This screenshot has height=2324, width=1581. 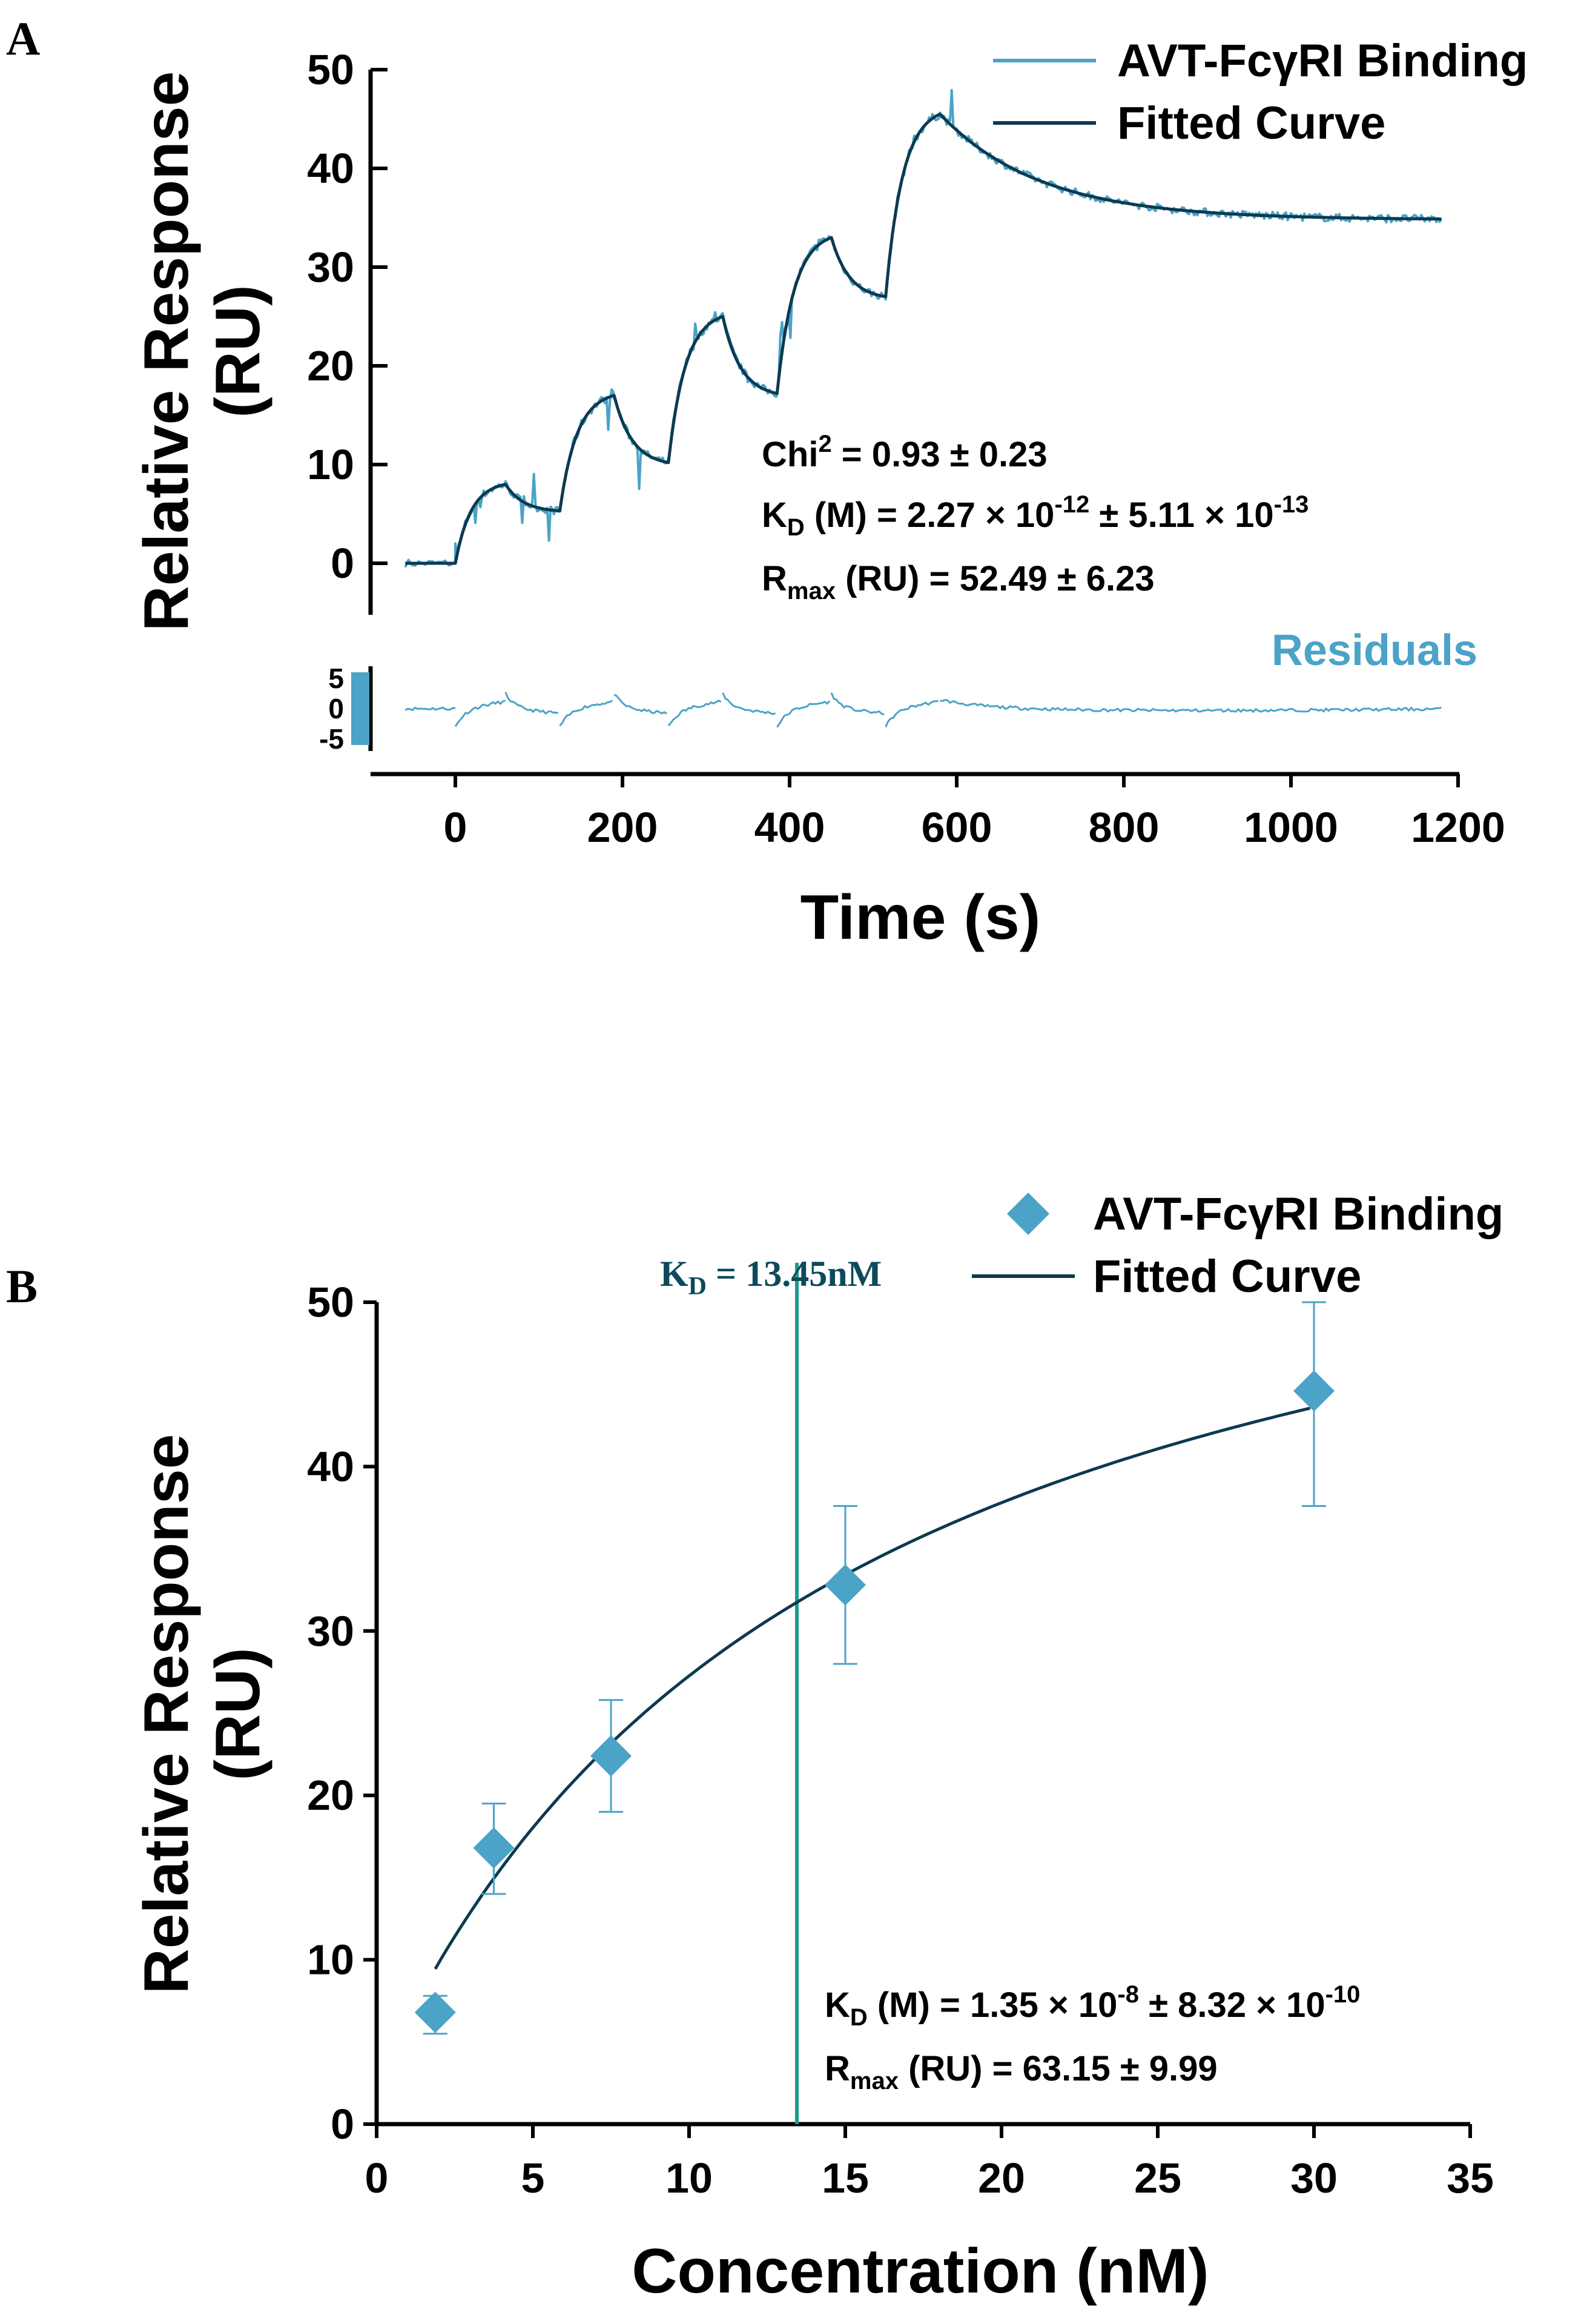 What do you see at coordinates (1470, 2178) in the screenshot?
I see `panel-b-x-tick-label: 35` at bounding box center [1470, 2178].